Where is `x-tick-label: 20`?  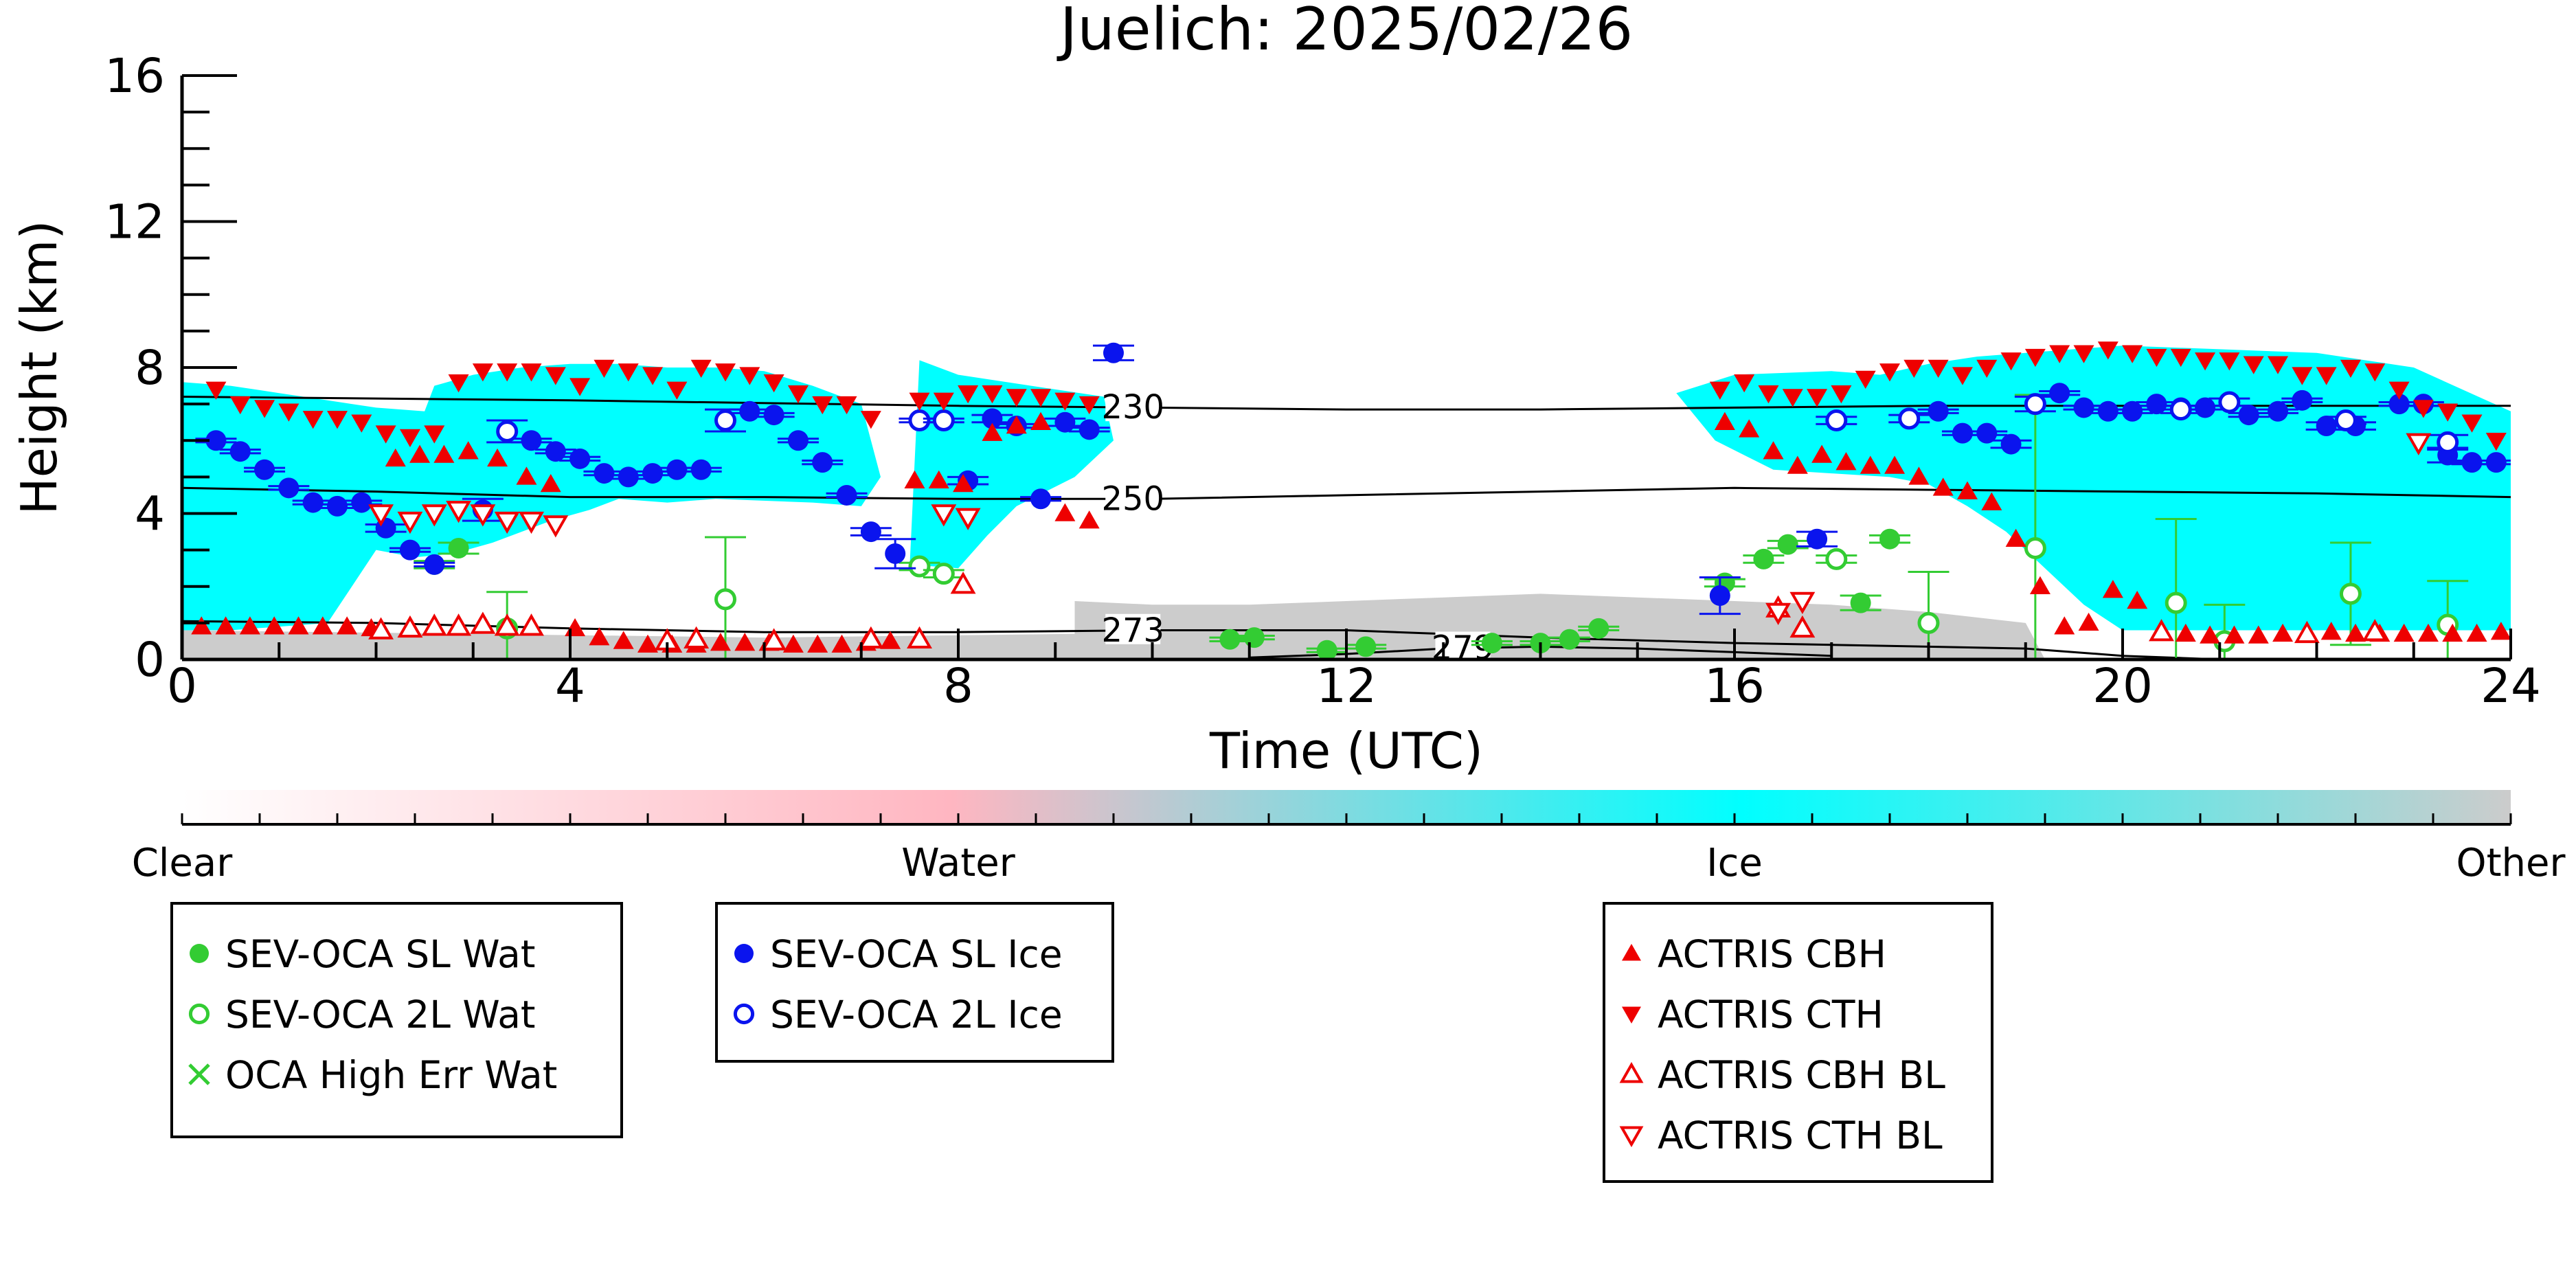 x-tick-label: 20 is located at coordinates (2122, 686).